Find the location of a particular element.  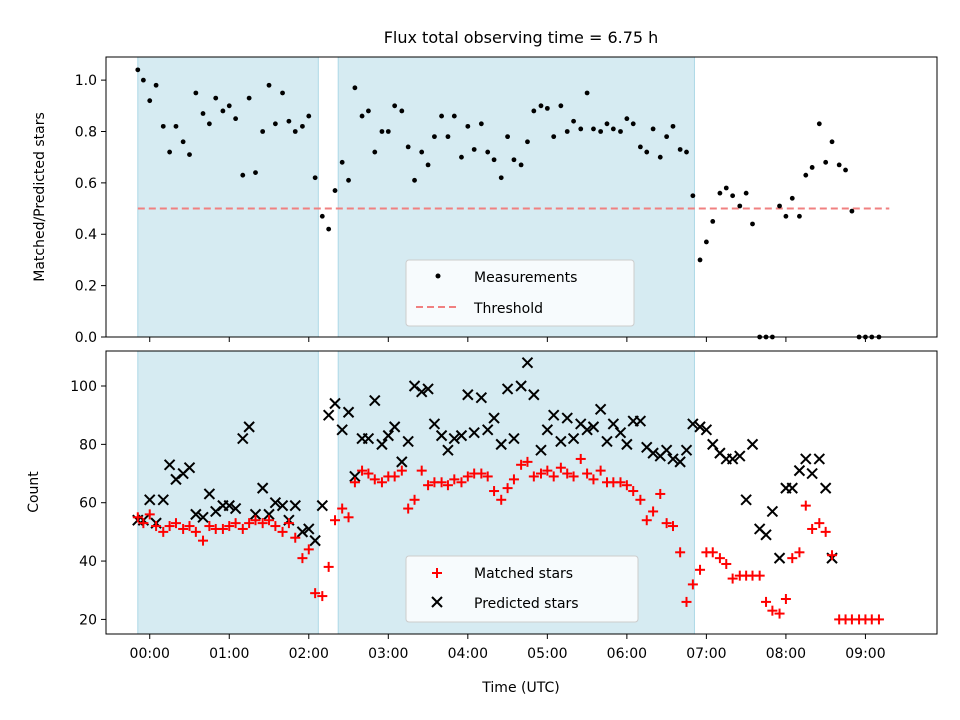

x-tick-label: 02:00 is located at coordinates (309, 654).